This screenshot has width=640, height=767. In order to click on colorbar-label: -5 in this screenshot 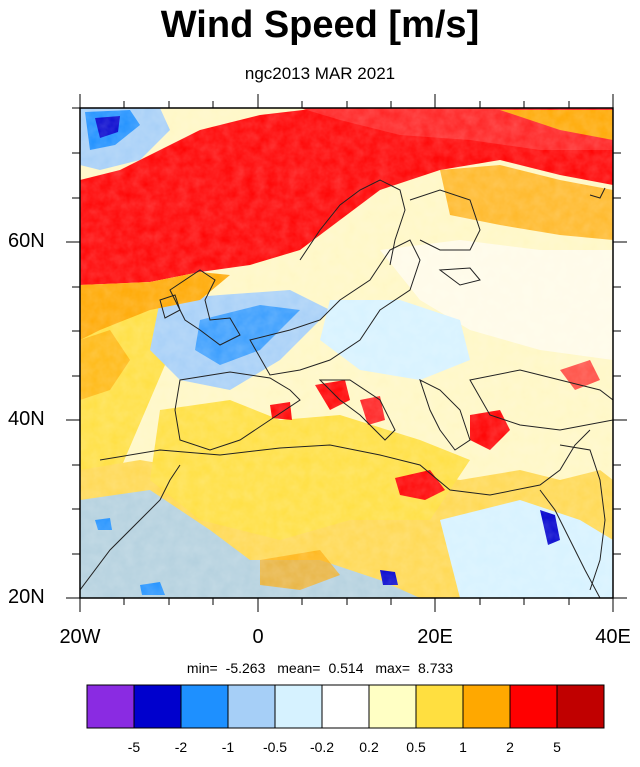, I will do `click(134, 747)`.